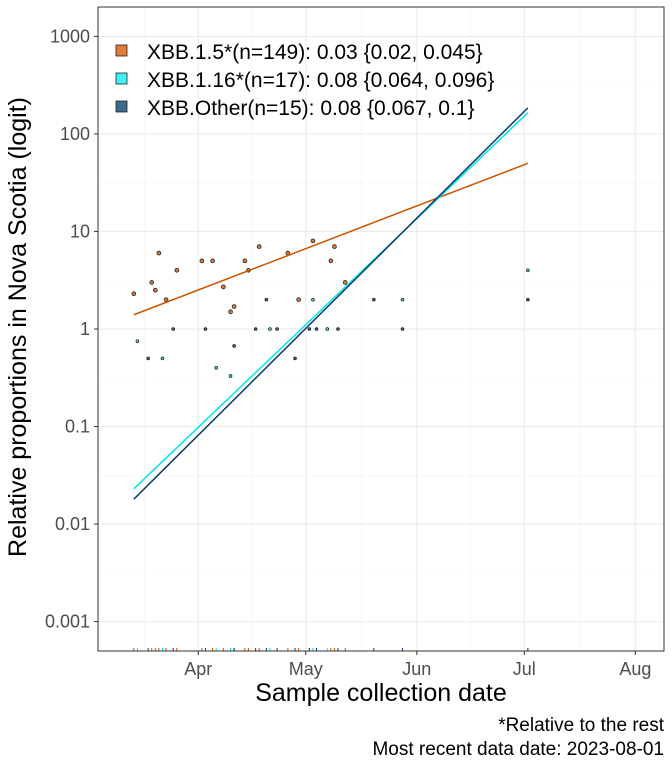  I want to click on y-tick-label: 0.001, so click(67, 622).